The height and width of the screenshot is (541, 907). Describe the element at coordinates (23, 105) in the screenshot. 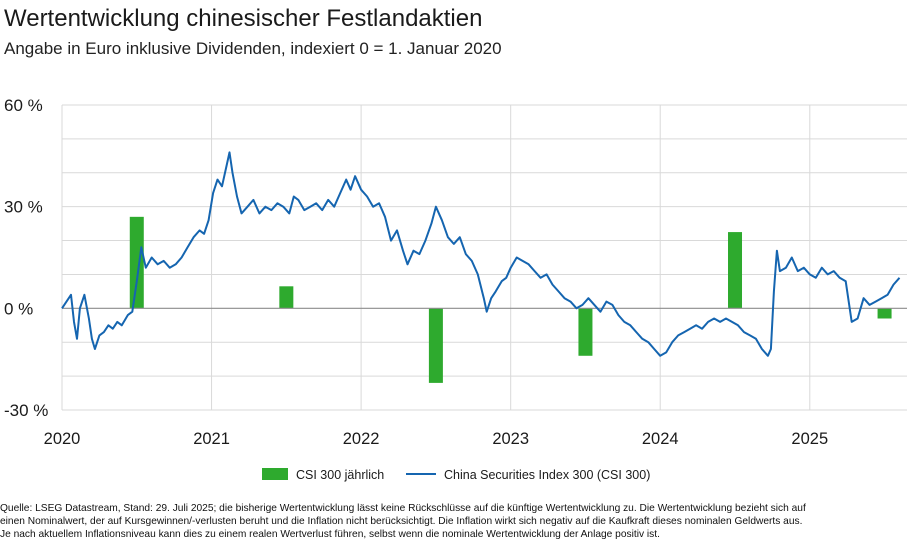

I see `y-tick-label: 60 %` at that location.